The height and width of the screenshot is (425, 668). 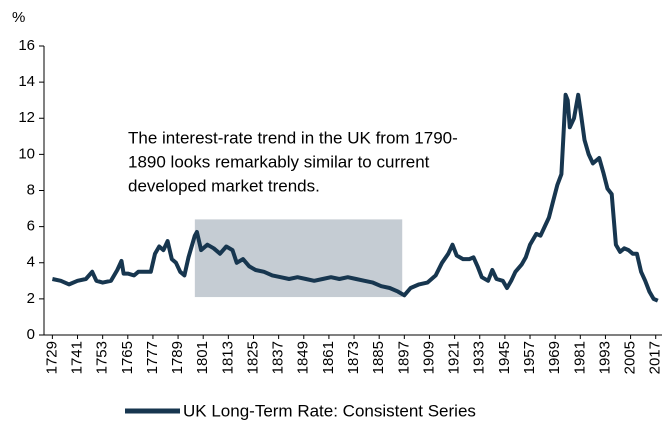 What do you see at coordinates (579, 357) in the screenshot?
I see `x-tick-label: 1981` at bounding box center [579, 357].